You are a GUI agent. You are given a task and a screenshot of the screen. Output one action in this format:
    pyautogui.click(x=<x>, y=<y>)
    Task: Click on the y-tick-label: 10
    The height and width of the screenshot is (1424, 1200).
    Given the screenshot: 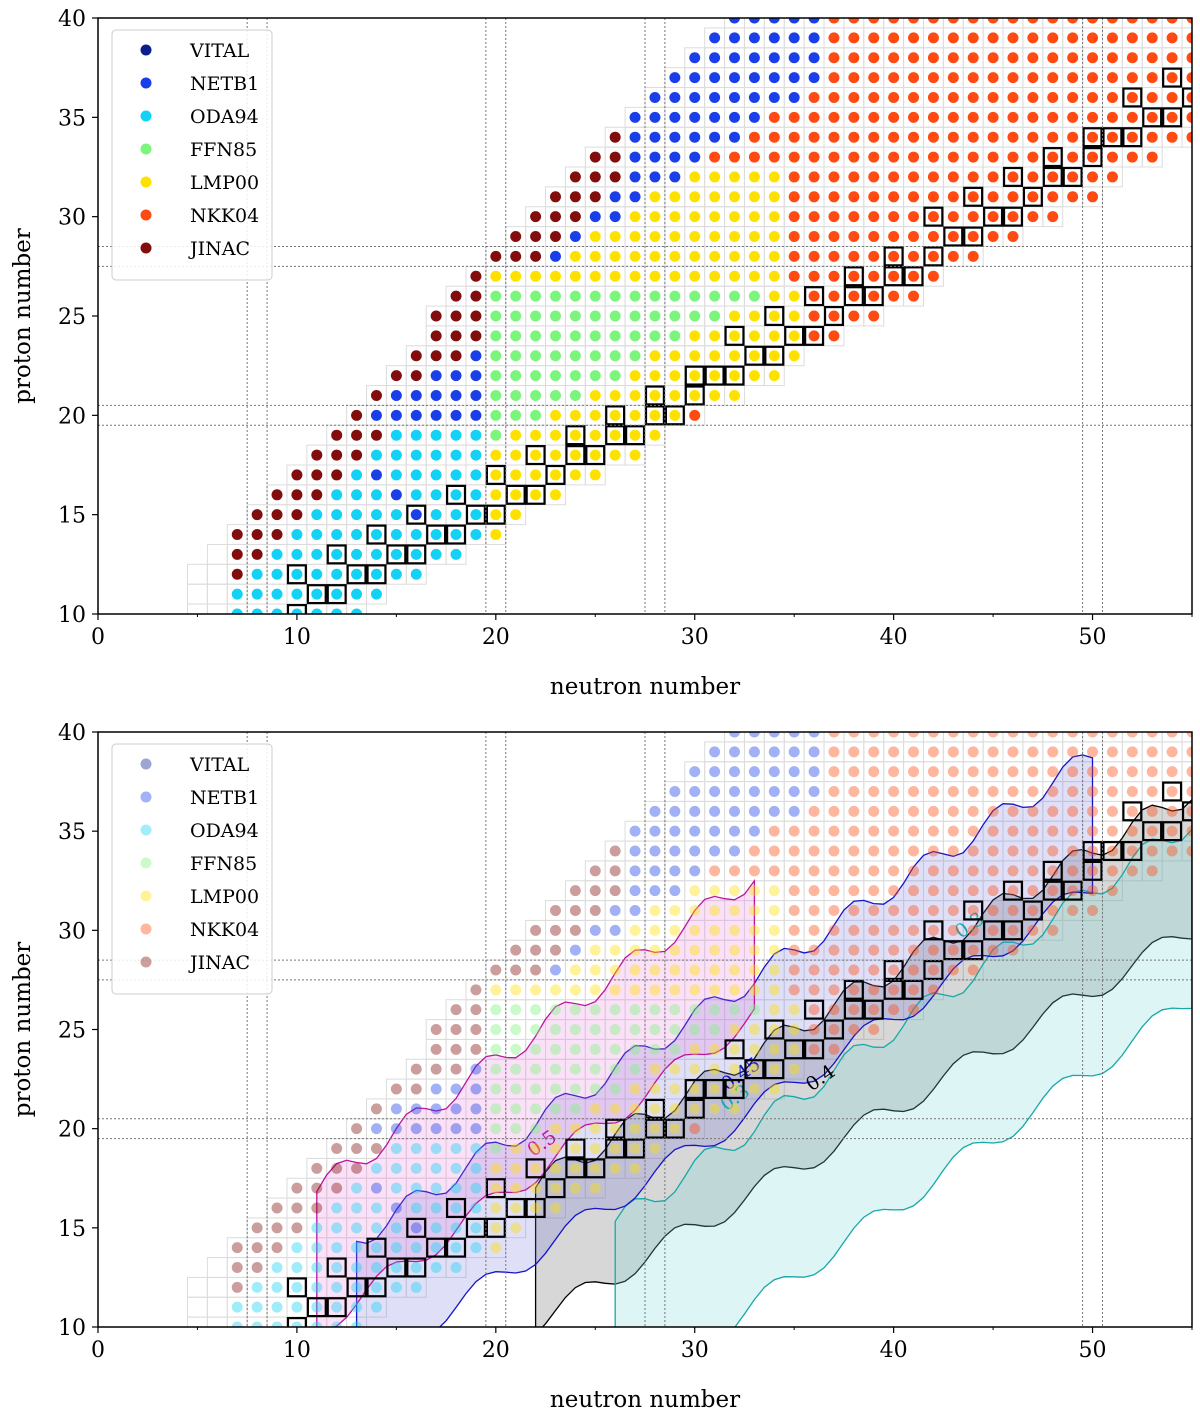 What is the action you would take?
    pyautogui.click(x=72, y=1328)
    